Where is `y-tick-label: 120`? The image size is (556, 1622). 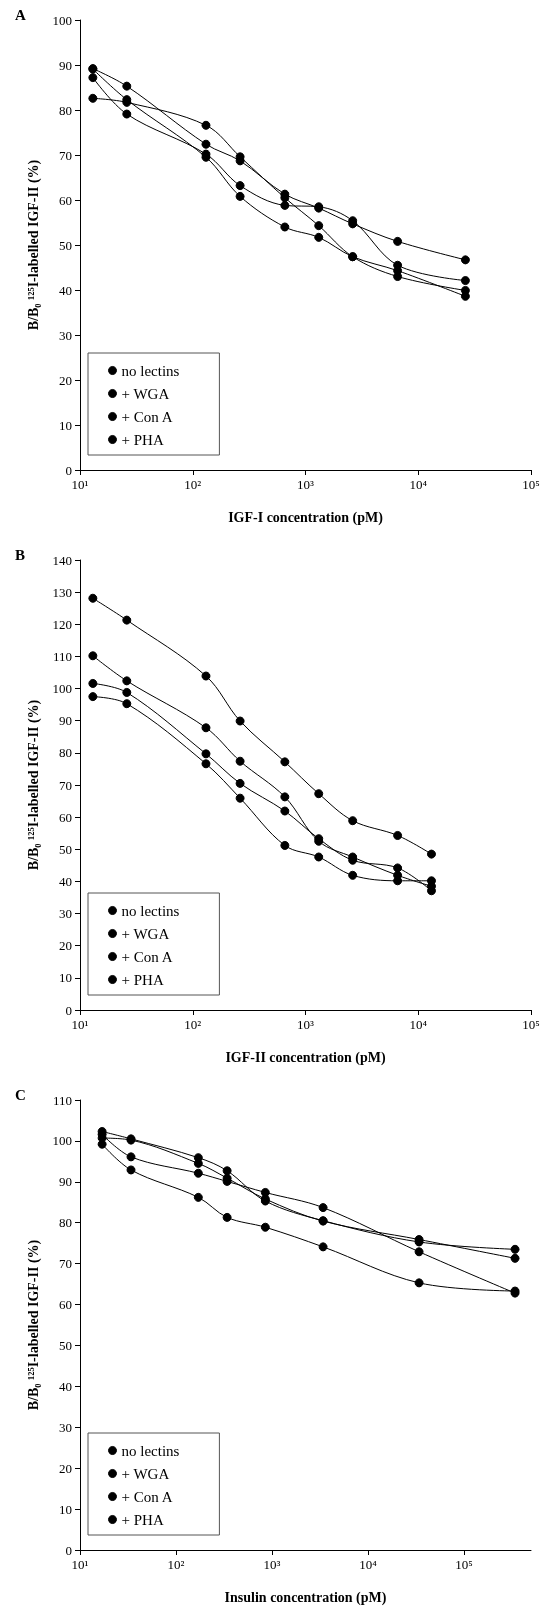
y-tick-label: 120 is located at coordinates (62, 624).